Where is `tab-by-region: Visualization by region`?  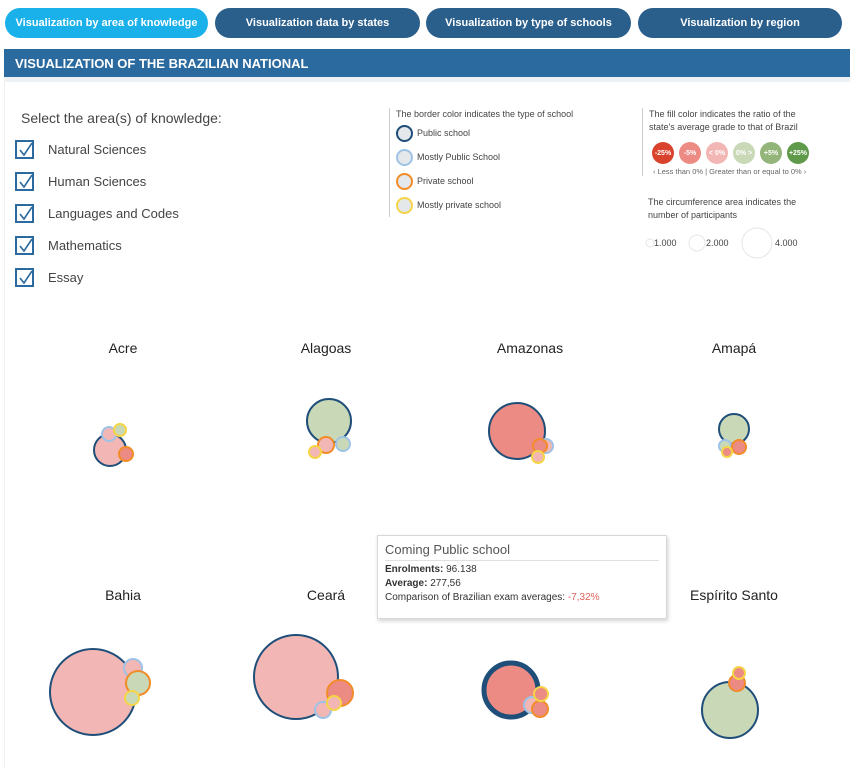 tab-by-region: Visualization by region is located at coordinates (740, 23).